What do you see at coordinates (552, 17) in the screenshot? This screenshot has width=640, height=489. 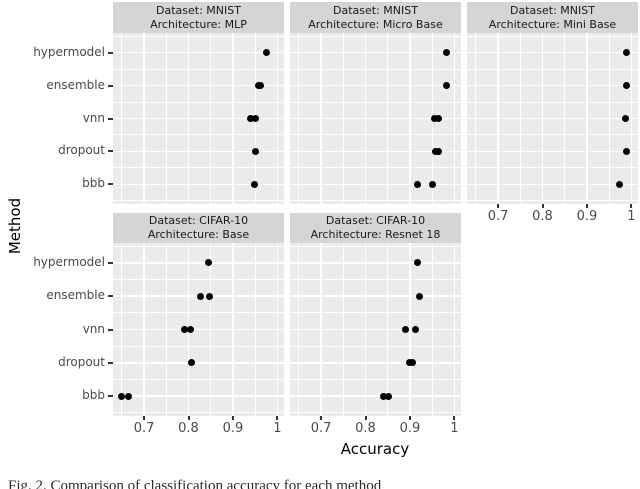 I see `facet-strip: Dataset: MNIST Architecture: Mini Base` at bounding box center [552, 17].